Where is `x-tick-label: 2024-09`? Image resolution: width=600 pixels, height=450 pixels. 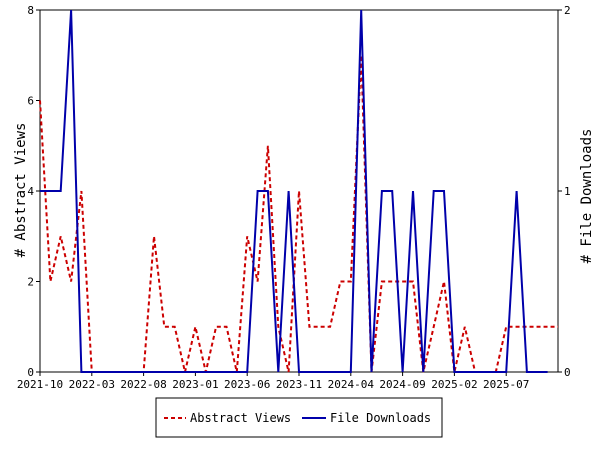 x-tick-label: 2024-09 is located at coordinates (402, 384).